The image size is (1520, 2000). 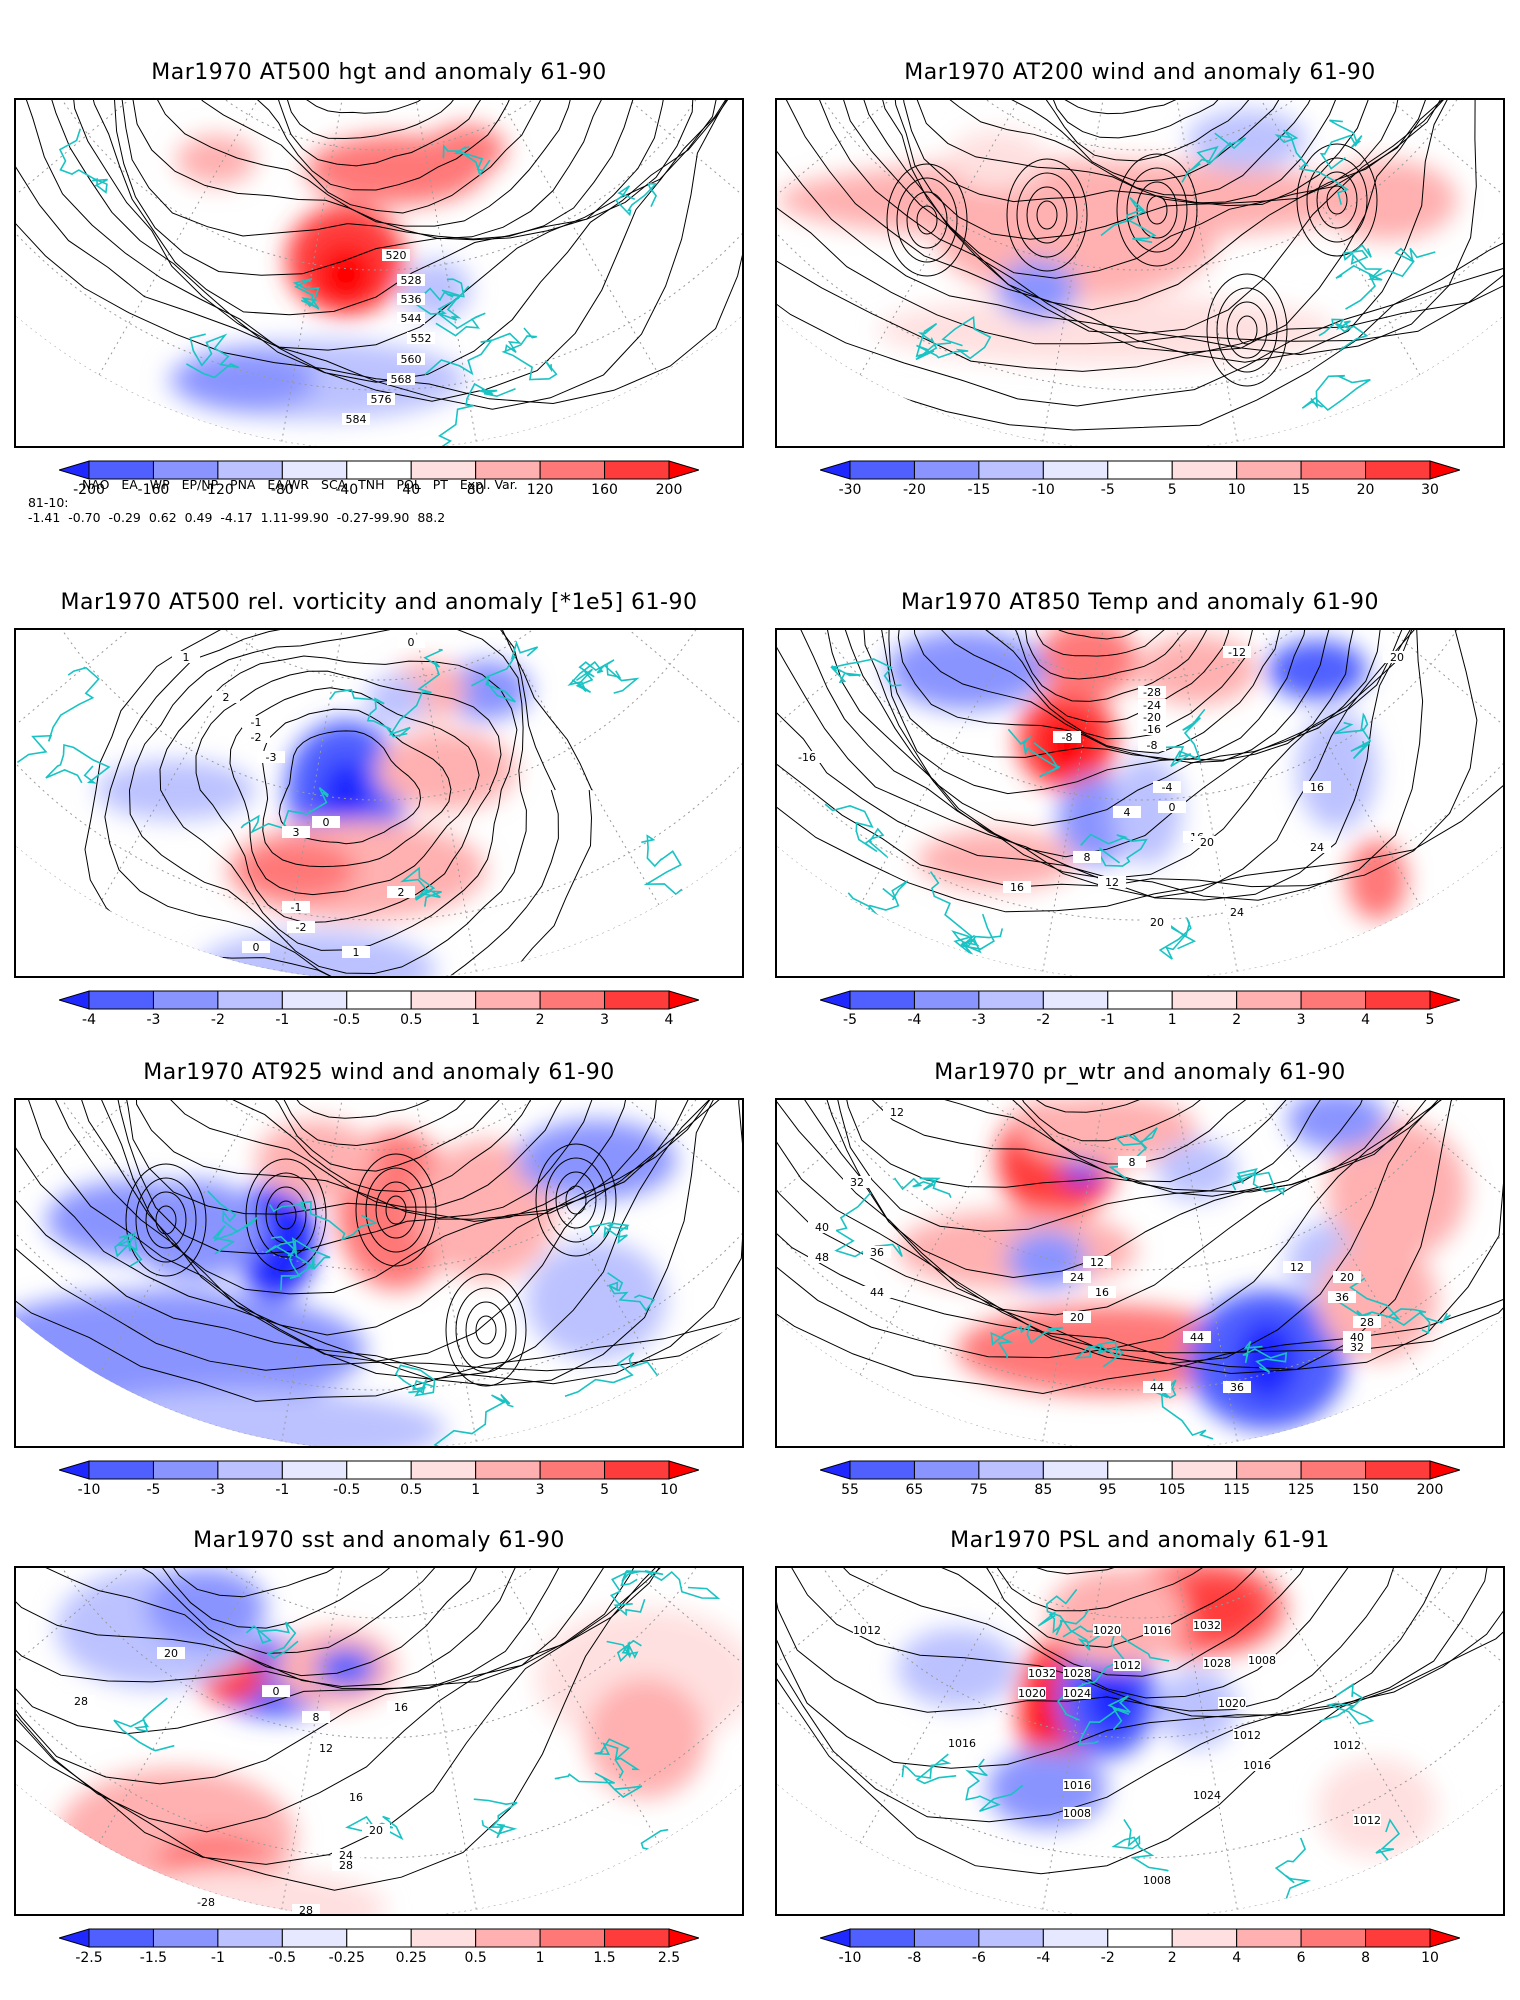 I want to click on colorbar-tick-label: 1, so click(x=540, y=1958).